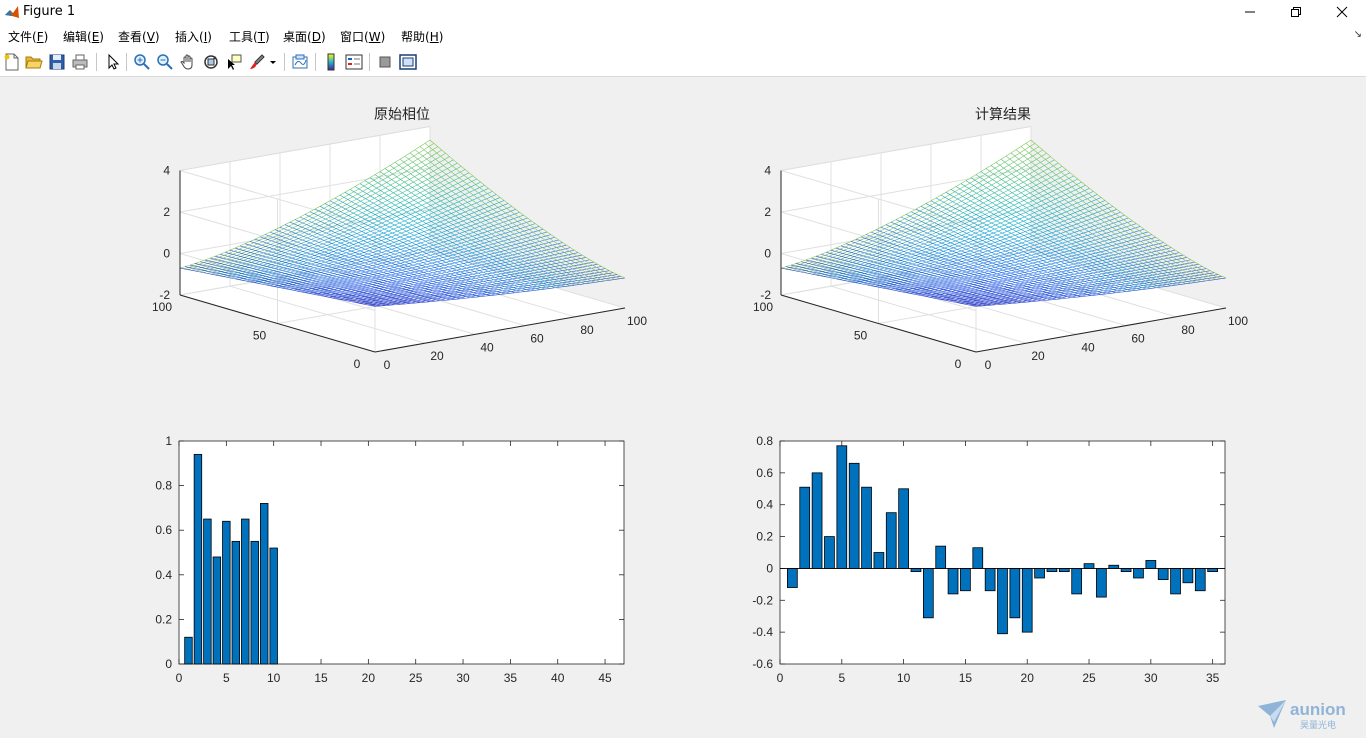  What do you see at coordinates (273, 62) in the screenshot?
I see `chevron-down-icon` at bounding box center [273, 62].